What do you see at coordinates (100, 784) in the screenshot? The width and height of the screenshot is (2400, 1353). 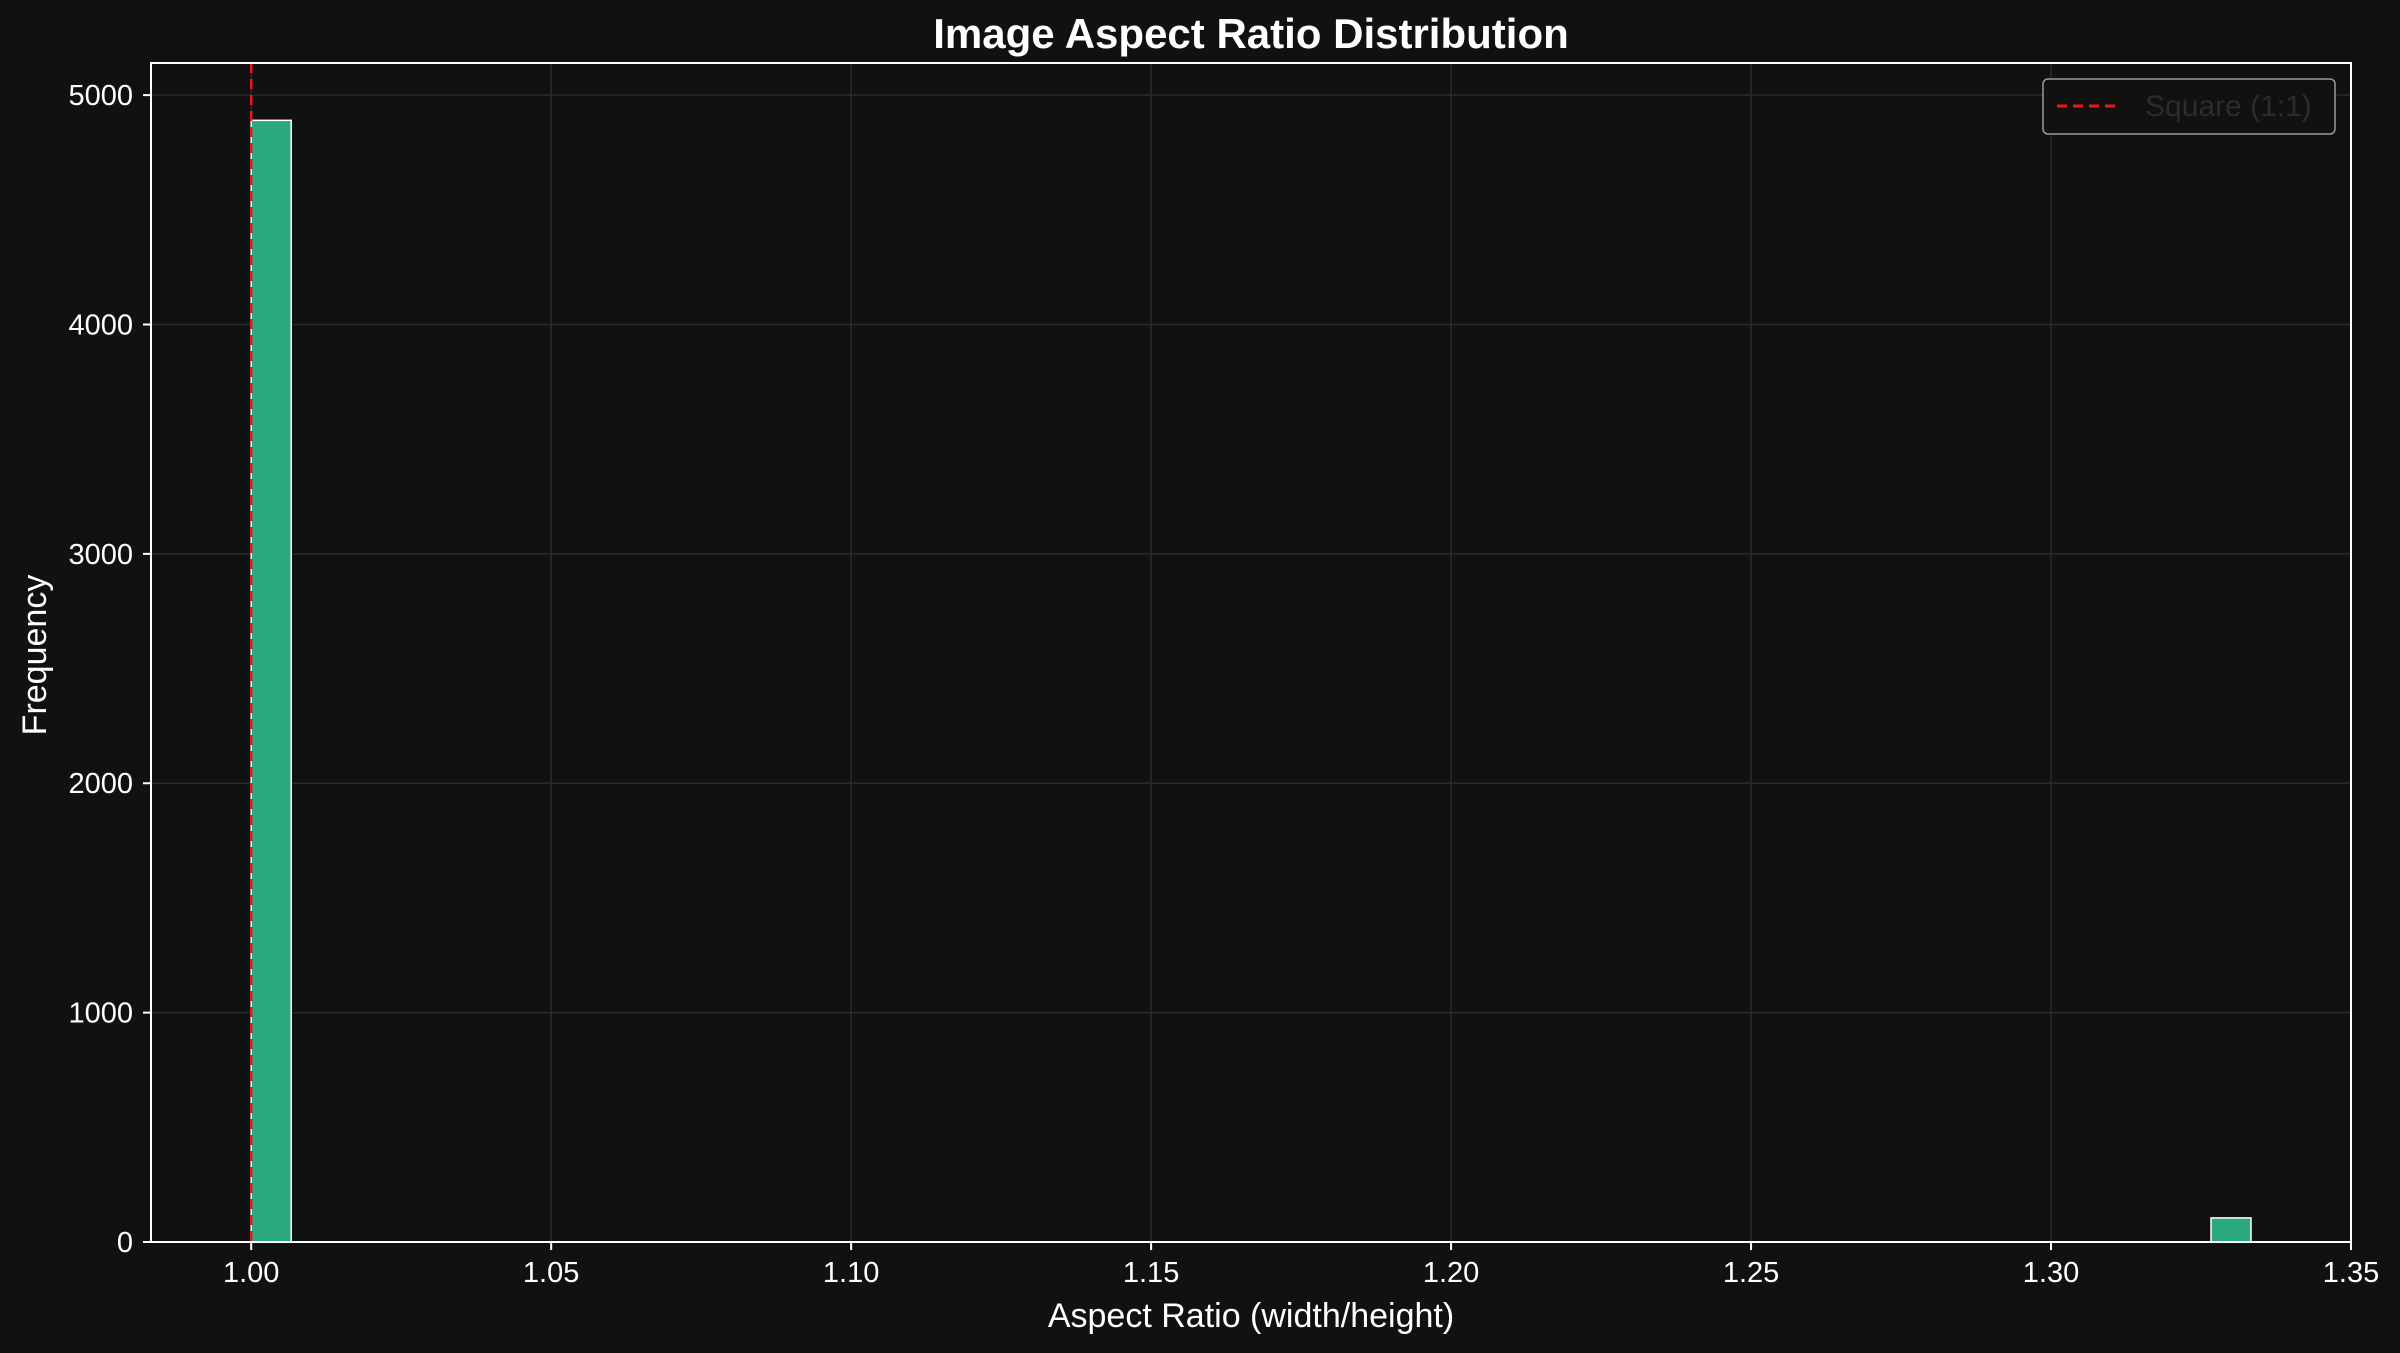 I see `y-tick-label: 2000` at bounding box center [100, 784].